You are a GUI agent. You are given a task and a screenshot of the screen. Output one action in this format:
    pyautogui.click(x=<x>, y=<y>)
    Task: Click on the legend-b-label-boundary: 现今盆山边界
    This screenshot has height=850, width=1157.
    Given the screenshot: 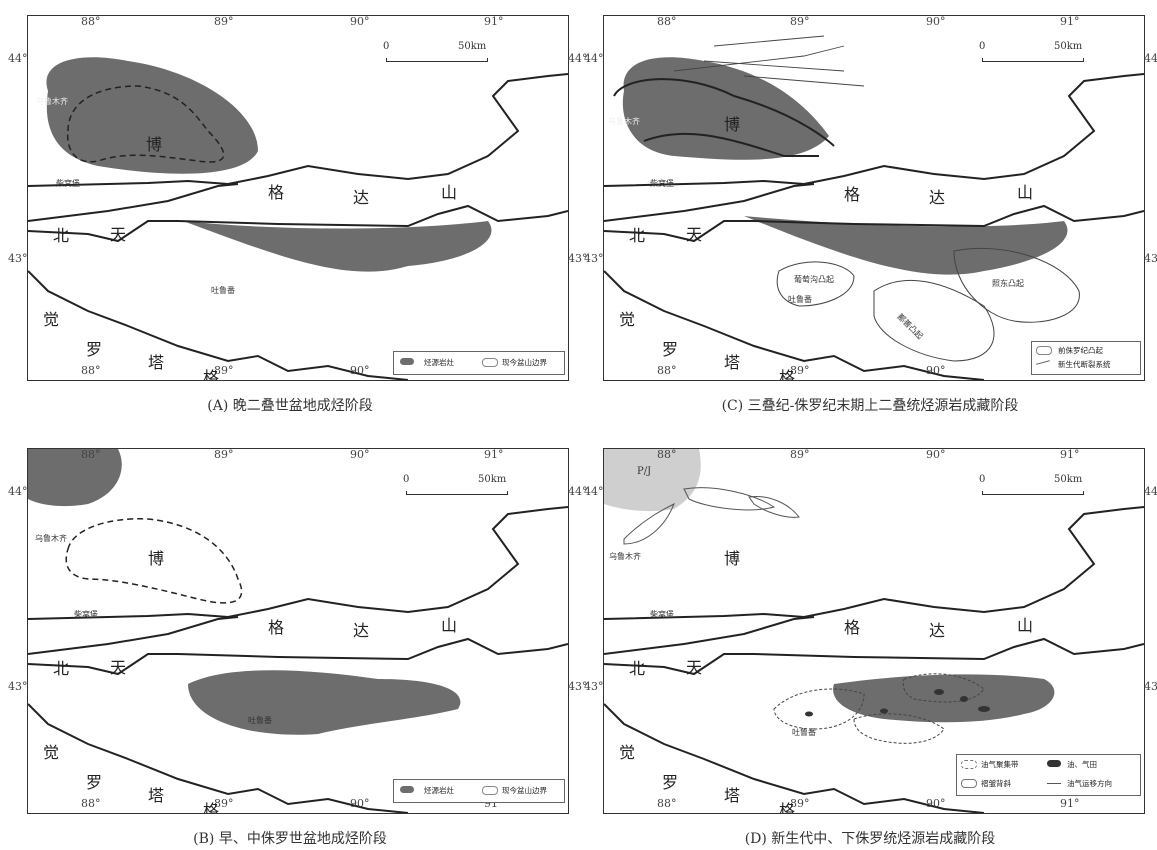 What is the action you would take?
    pyautogui.click(x=524, y=790)
    